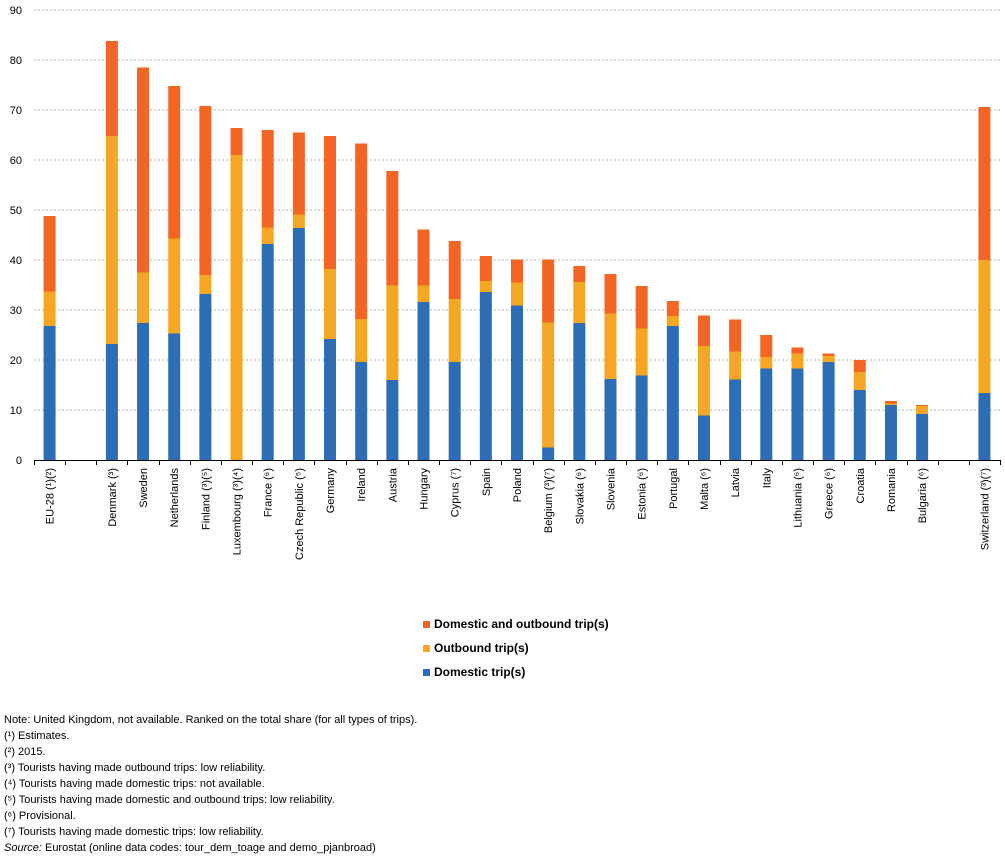 This screenshot has height=856, width=1005. I want to click on legend-label: Domestic and outbound trip(s), so click(521, 624).